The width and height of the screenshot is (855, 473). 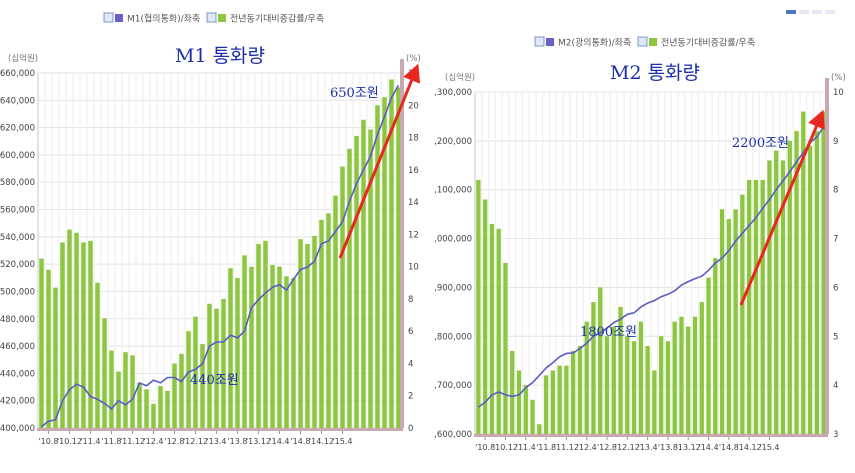 What do you see at coordinates (453, 93) in the screenshot?
I see `y-left-tick-label: 2,300,000` at bounding box center [453, 93].